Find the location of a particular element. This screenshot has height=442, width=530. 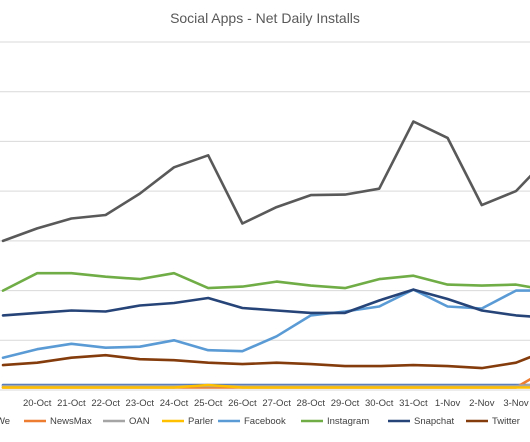

legend-item: OAN is located at coordinates (126, 421).